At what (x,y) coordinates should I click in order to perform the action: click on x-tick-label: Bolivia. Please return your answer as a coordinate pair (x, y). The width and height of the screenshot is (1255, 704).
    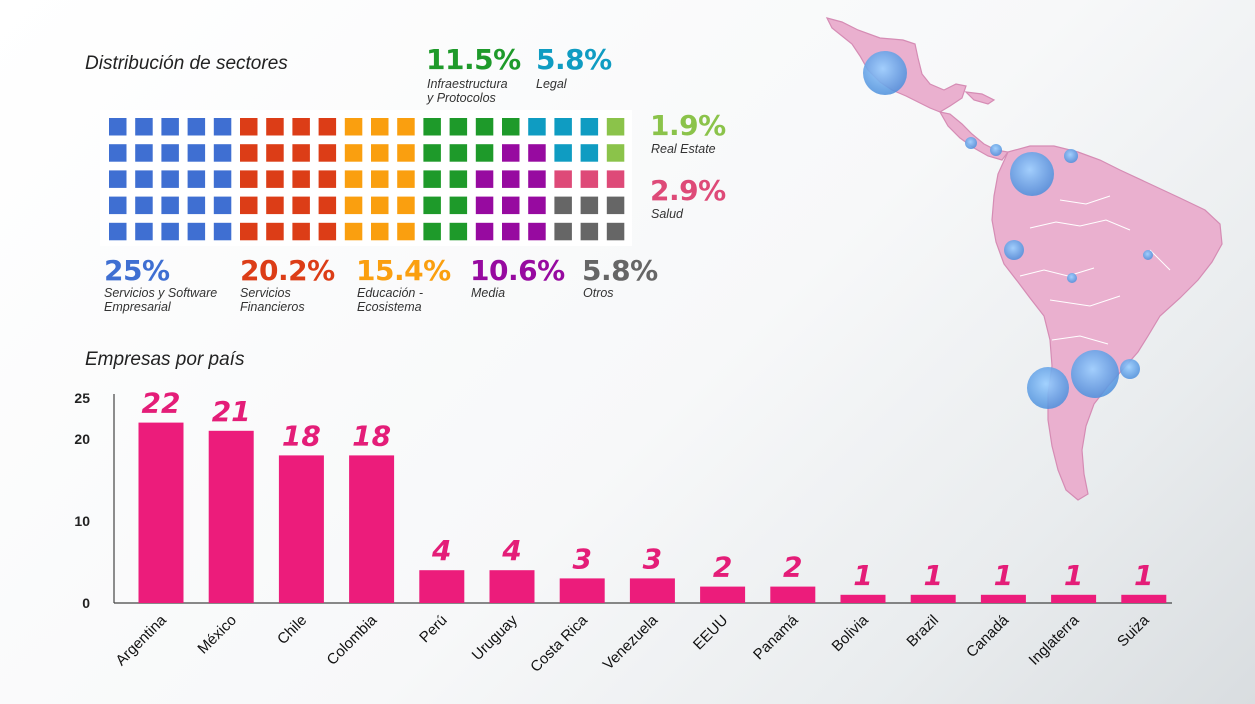
    Looking at the image, I should click on (851, 633).